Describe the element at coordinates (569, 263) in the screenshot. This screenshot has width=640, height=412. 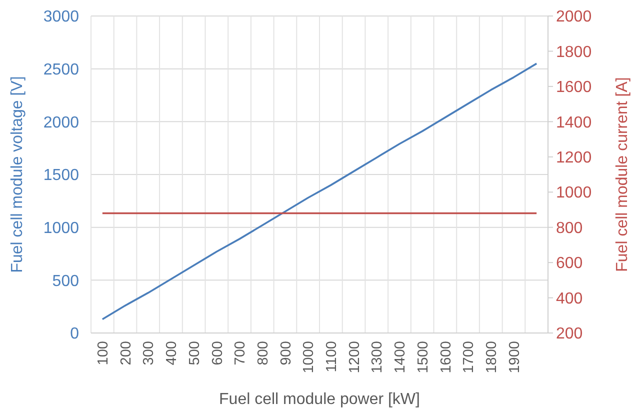
I see `y2-tick-label: 600` at that location.